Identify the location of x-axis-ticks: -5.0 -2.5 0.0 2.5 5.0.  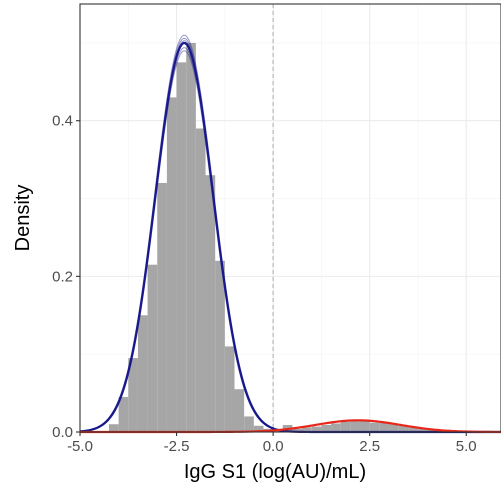
(272, 443).